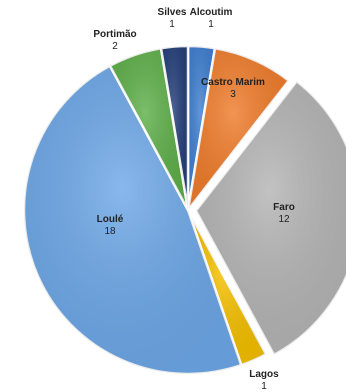 The image size is (346, 392). I want to click on slice-value-castro-marim: 3, so click(233, 94).